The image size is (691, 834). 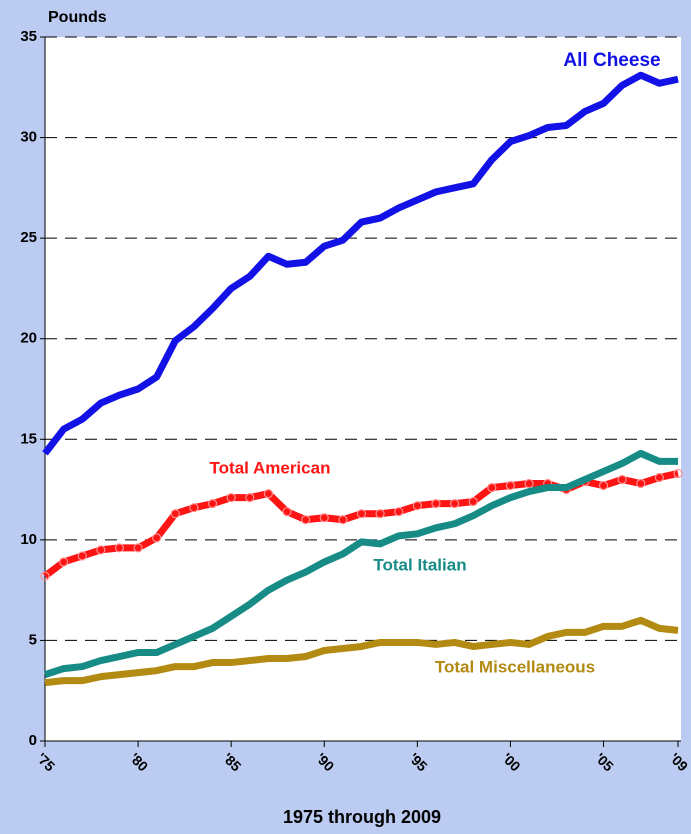 I want to click on series-line, so click(x=361, y=651).